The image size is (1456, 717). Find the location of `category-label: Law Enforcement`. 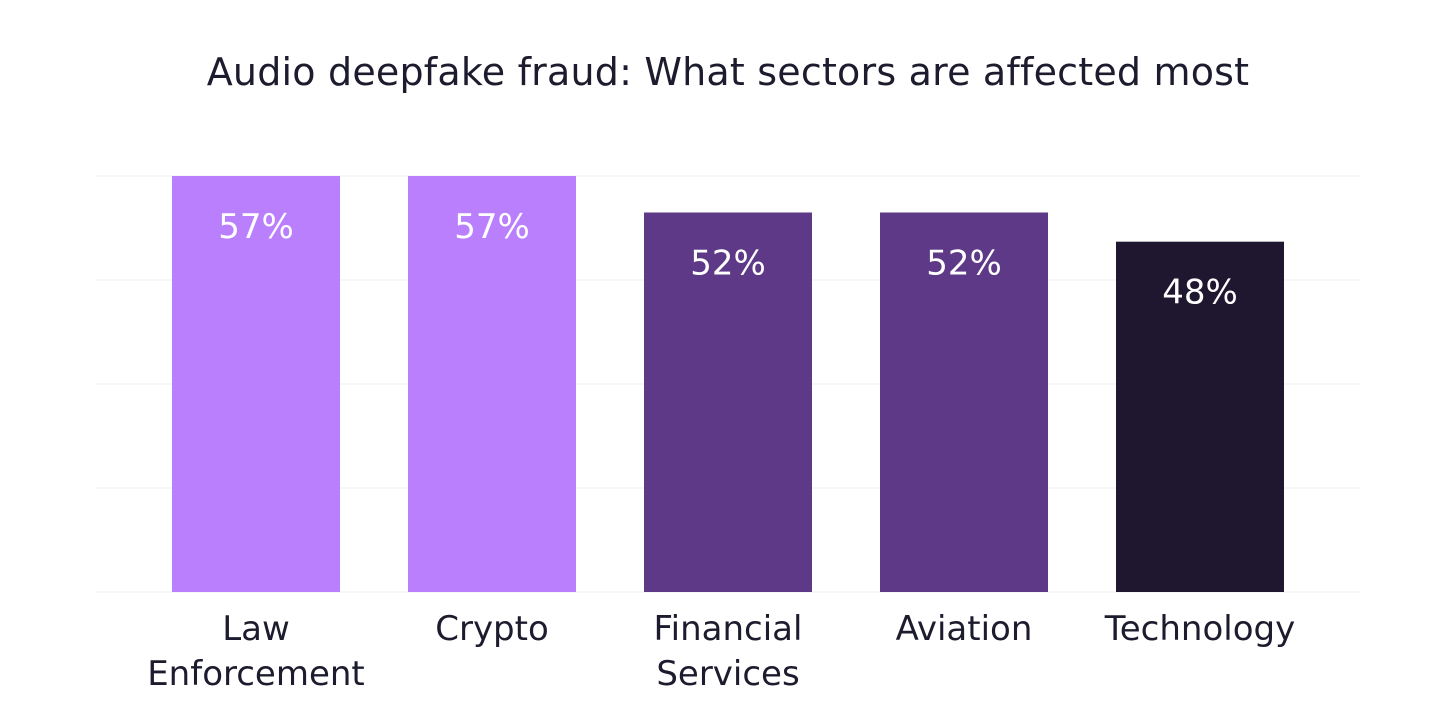

category-label: Law Enforcement is located at coordinates (256, 651).